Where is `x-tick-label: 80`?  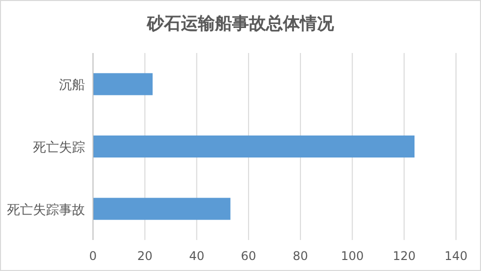
x-tick-label: 80 is located at coordinates (300, 256).